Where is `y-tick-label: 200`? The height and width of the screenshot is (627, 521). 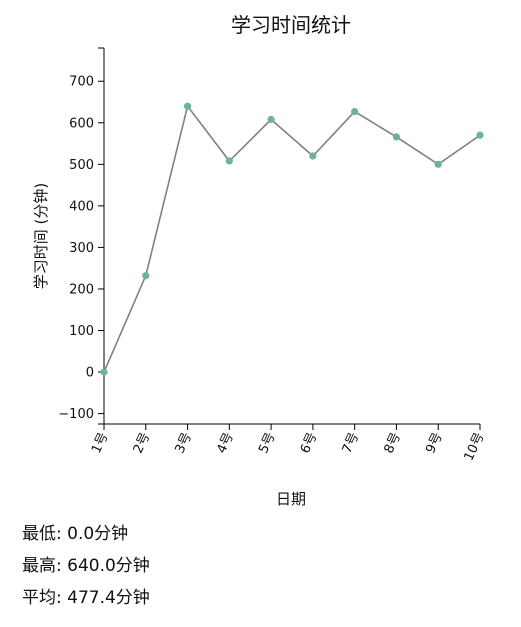
y-tick-label: 200 is located at coordinates (81, 289).